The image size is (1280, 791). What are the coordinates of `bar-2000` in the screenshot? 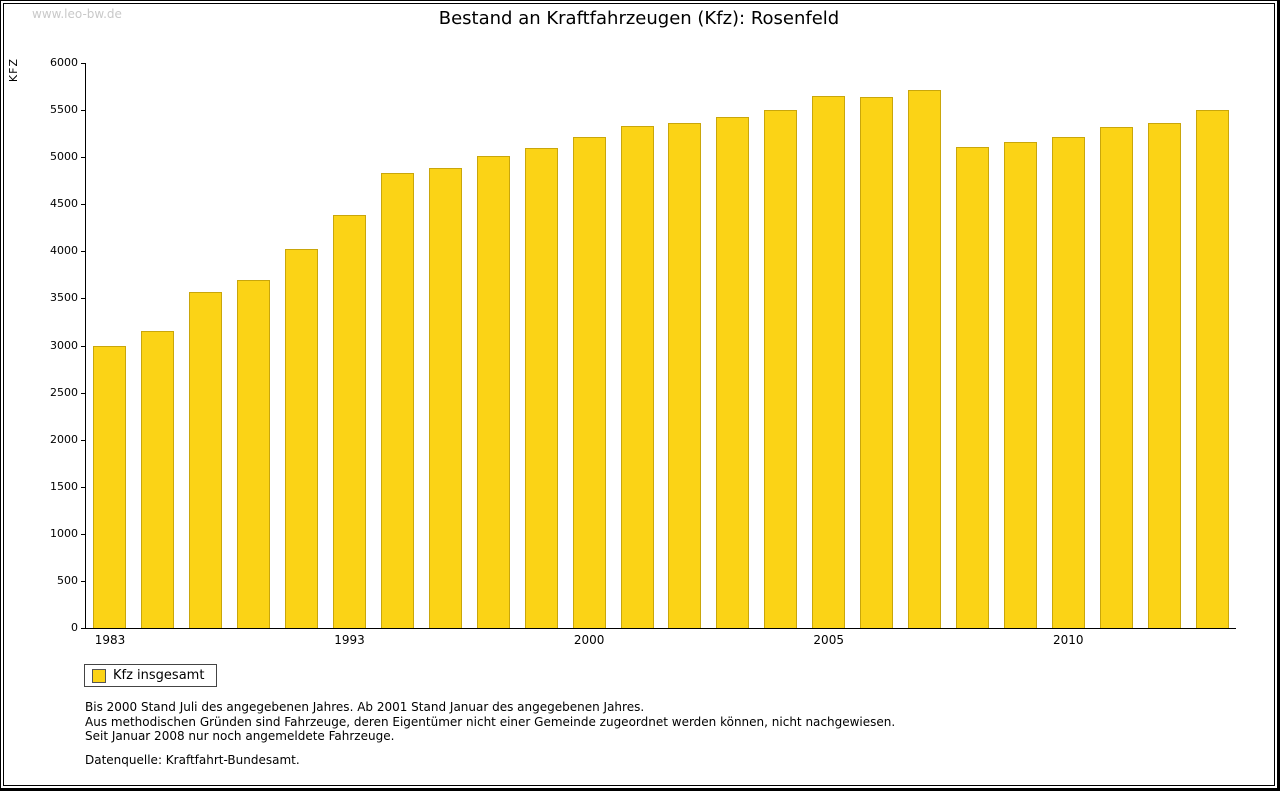 It's located at (589, 382).